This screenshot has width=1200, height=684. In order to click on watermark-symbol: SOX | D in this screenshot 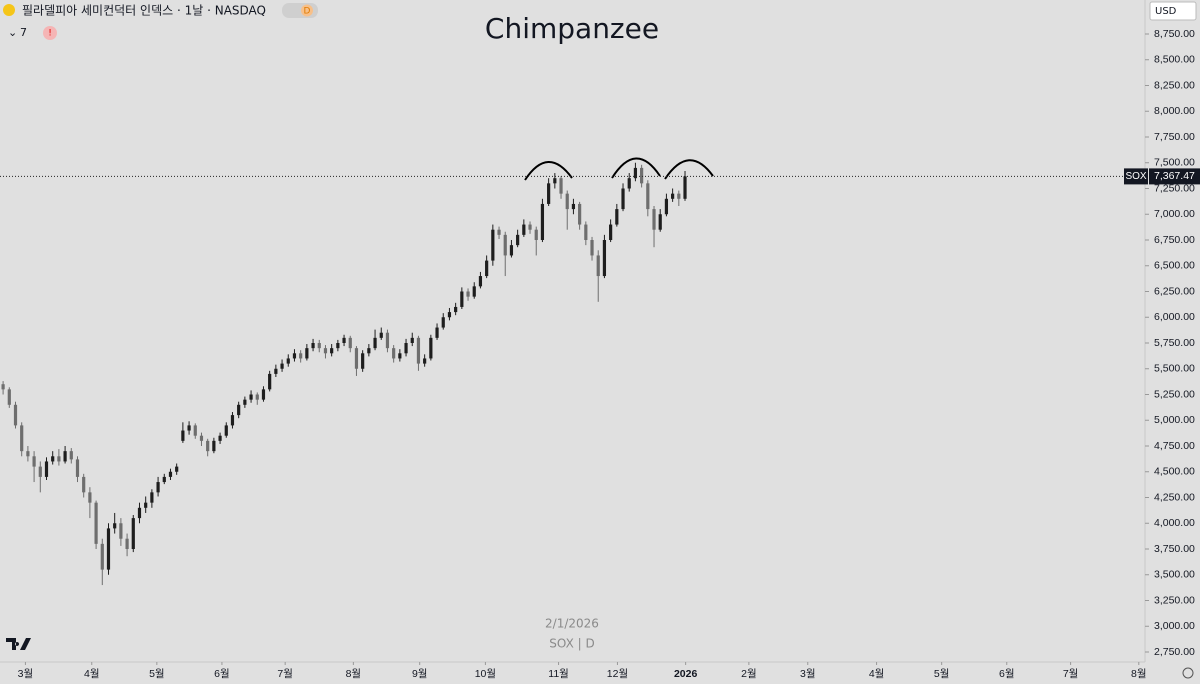, I will do `click(571, 644)`.